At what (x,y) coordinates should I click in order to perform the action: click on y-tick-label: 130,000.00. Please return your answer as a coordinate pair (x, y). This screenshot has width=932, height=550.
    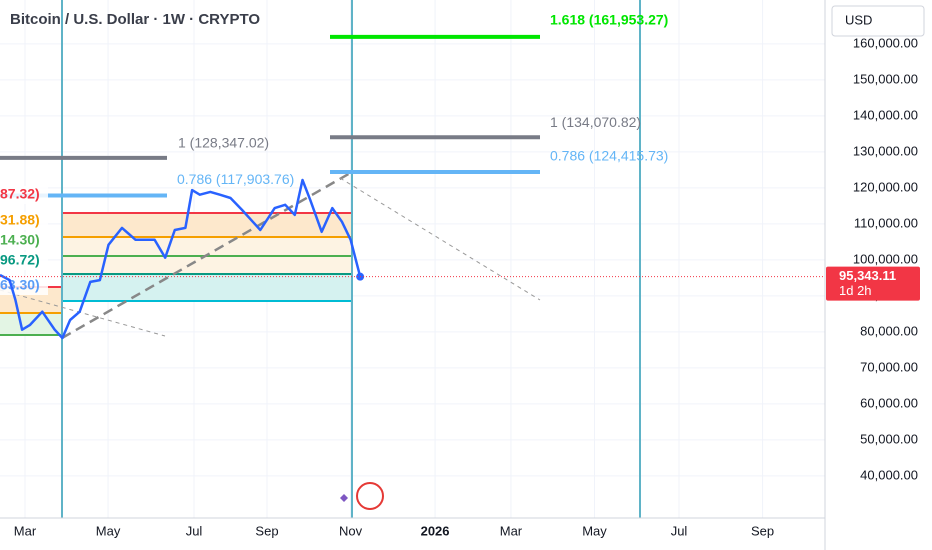
    Looking at the image, I should click on (885, 150).